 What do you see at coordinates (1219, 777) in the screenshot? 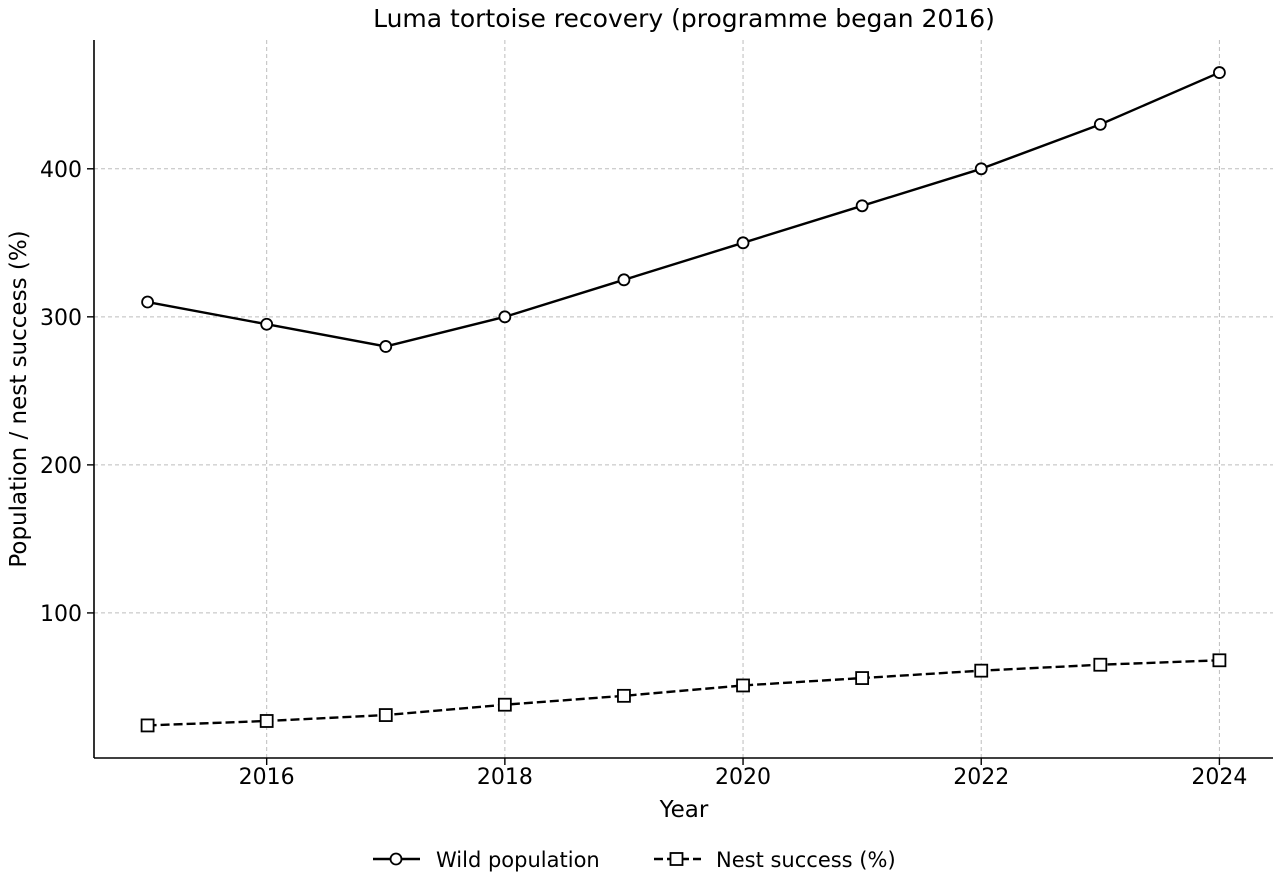
I see `x-tick-label: 2024` at bounding box center [1219, 777].